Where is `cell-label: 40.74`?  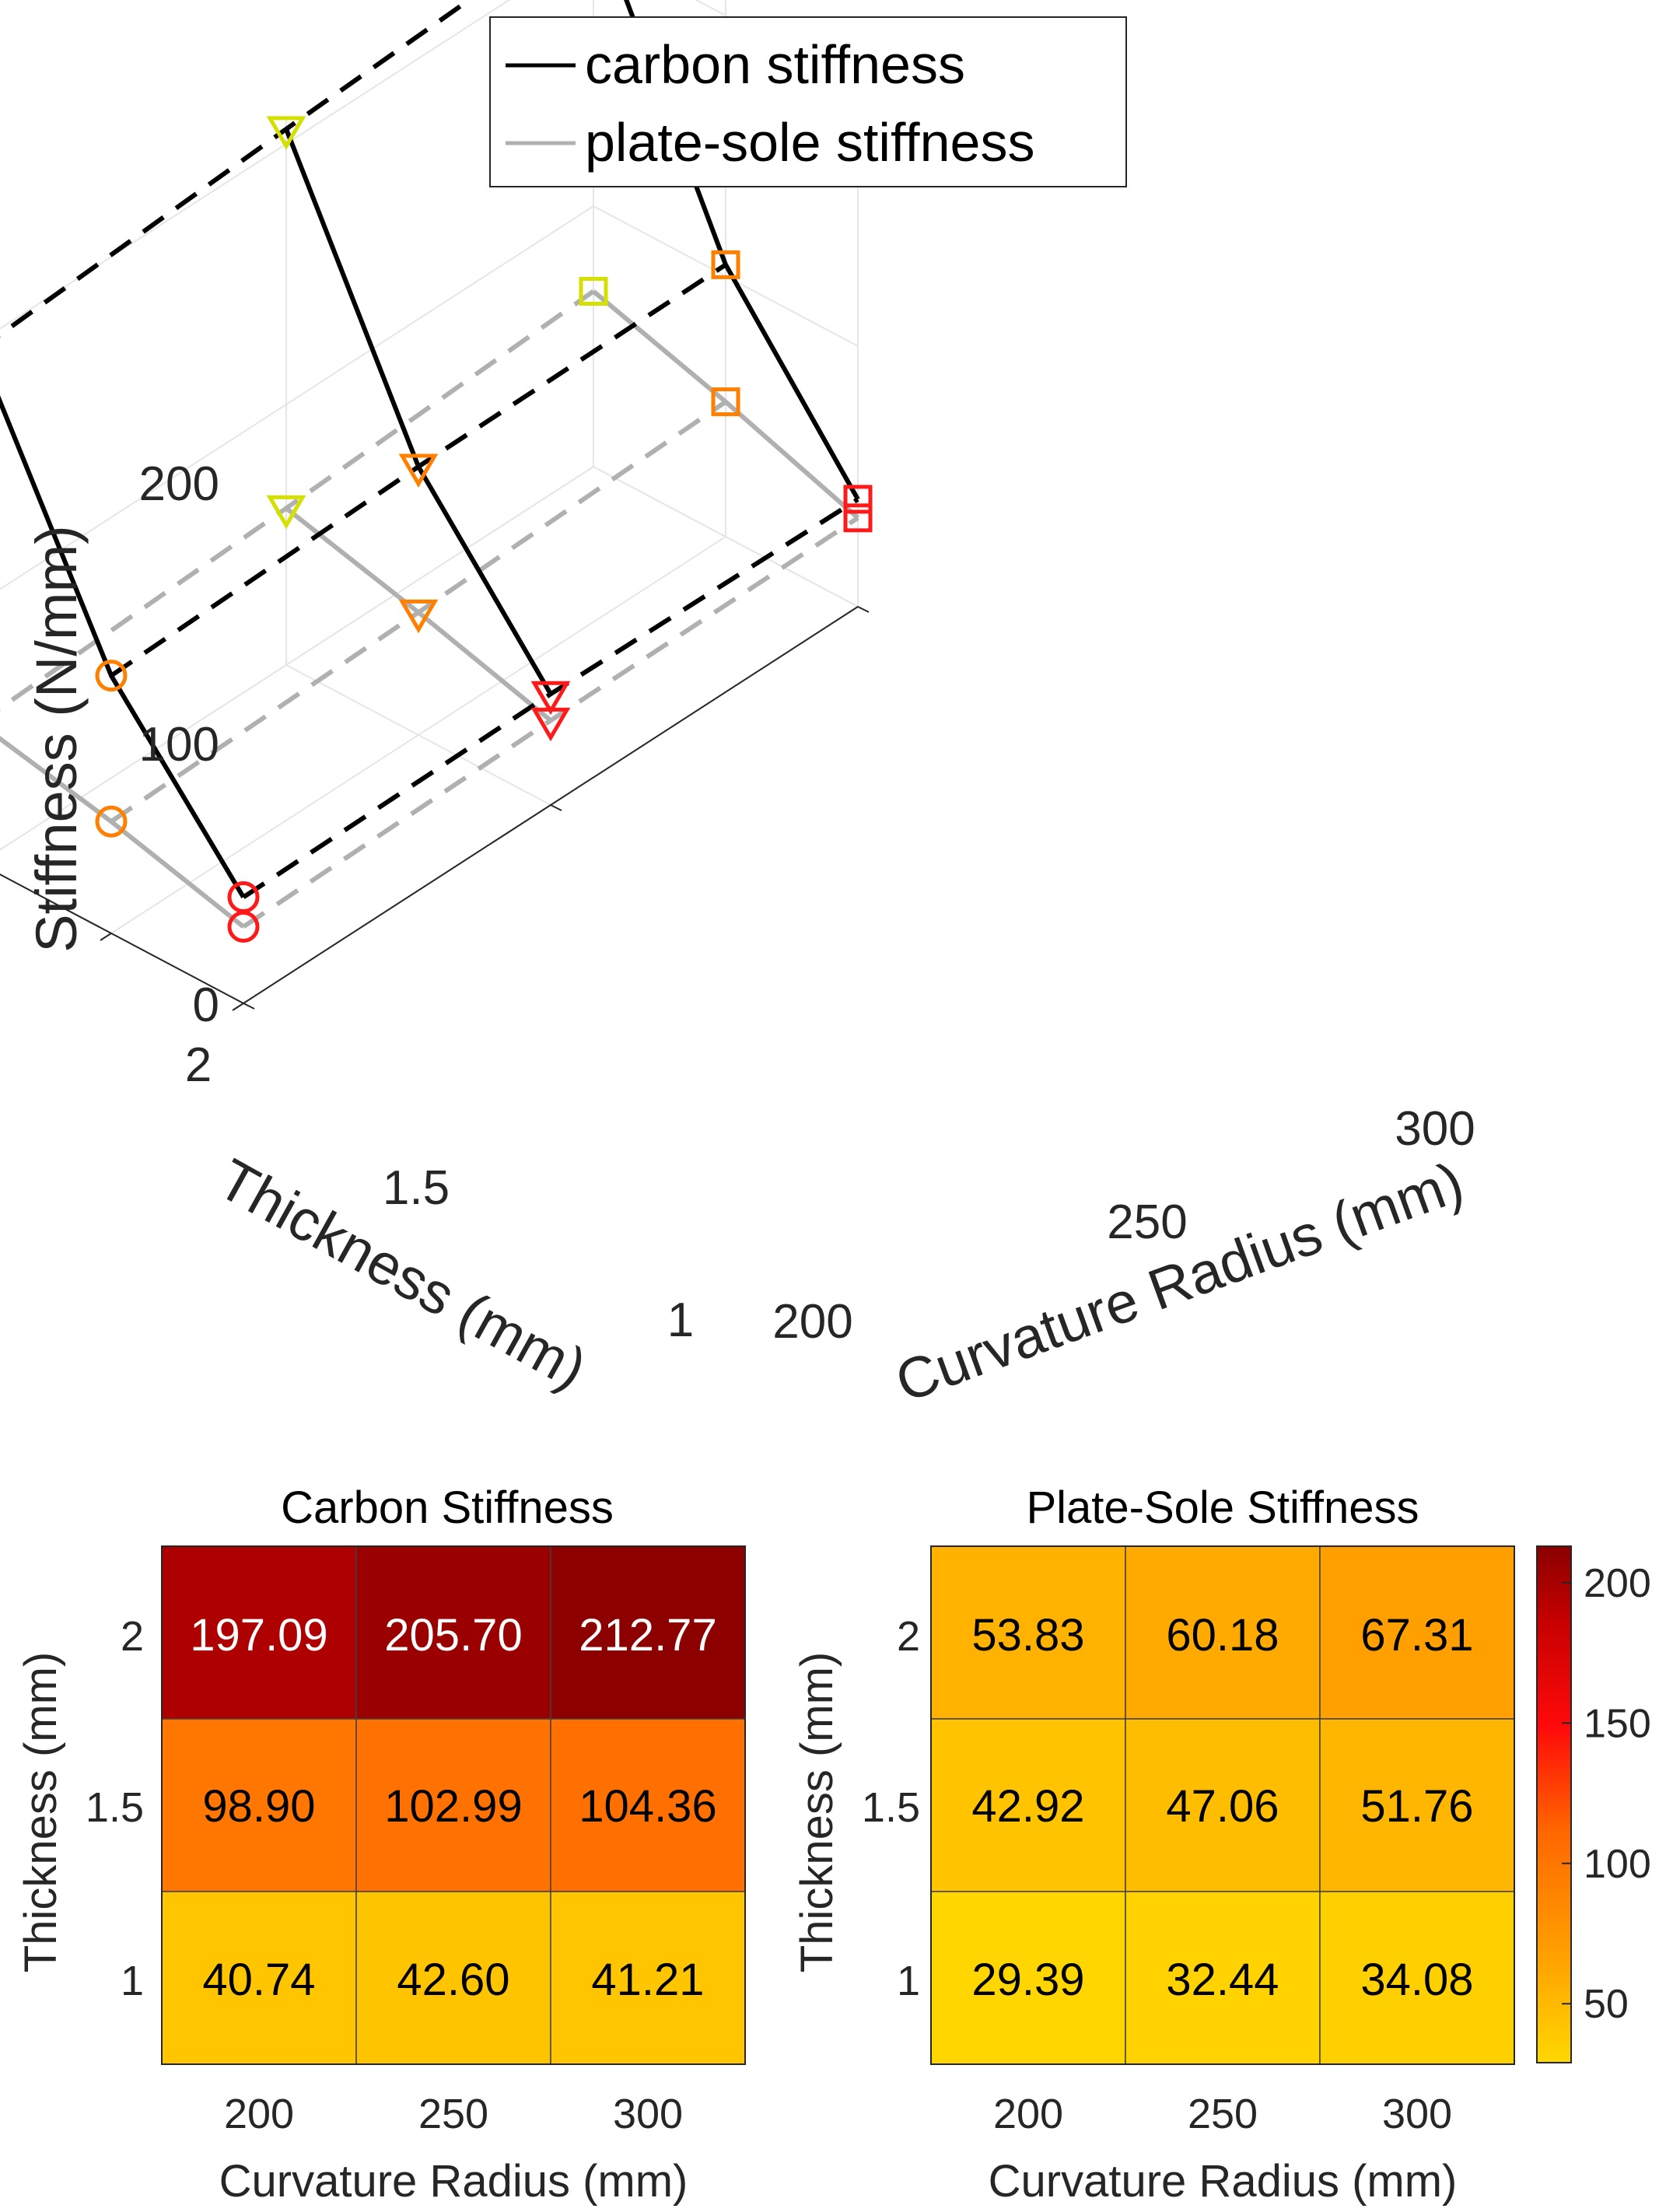
cell-label: 40.74 is located at coordinates (259, 1980).